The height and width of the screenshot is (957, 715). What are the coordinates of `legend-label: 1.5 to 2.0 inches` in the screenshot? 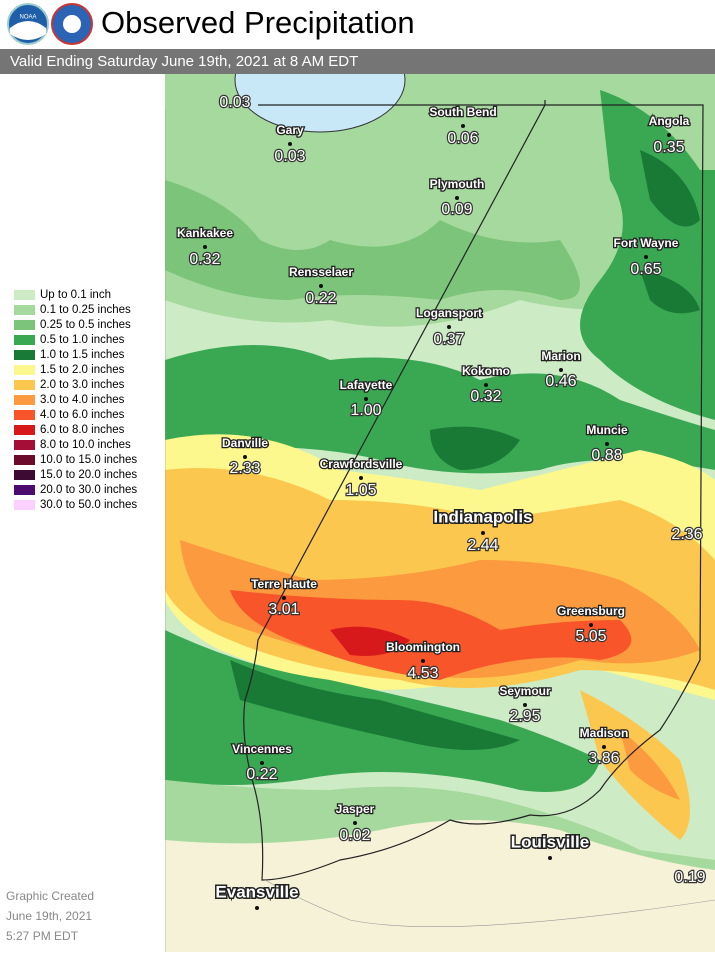 It's located at (82, 370).